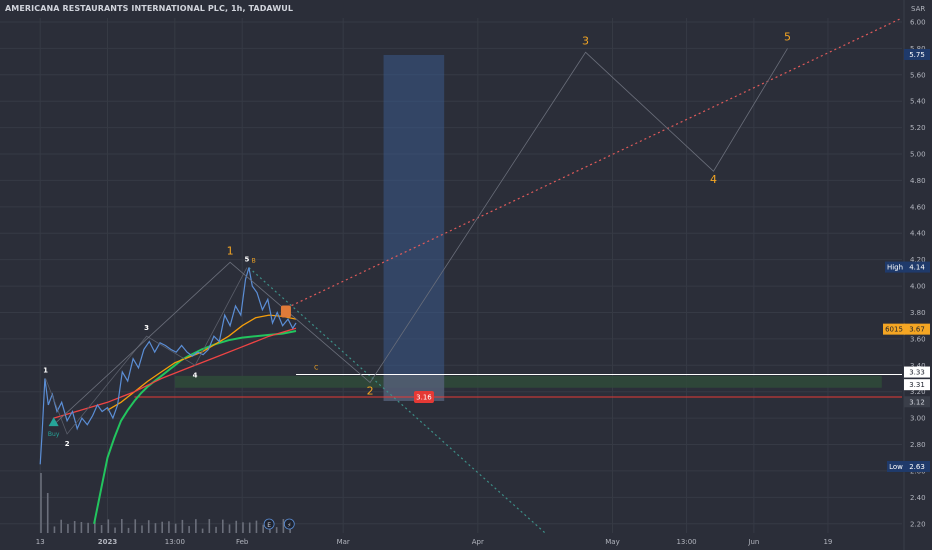 The width and height of the screenshot is (932, 550). I want to click on event-marker-label: E, so click(269, 525).